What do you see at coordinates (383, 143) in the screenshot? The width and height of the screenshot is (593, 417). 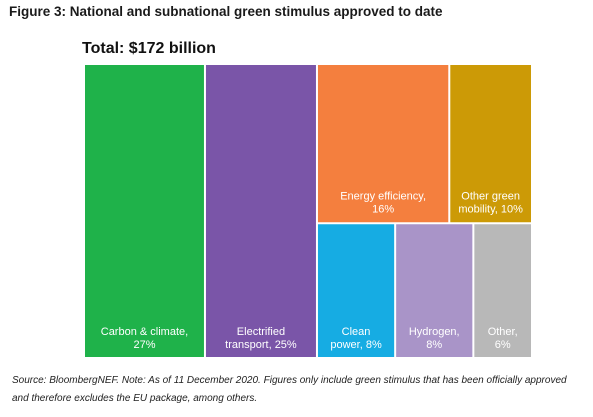 I see `treemap-tile-energy-efficiency: Energy efficiency, 16%` at bounding box center [383, 143].